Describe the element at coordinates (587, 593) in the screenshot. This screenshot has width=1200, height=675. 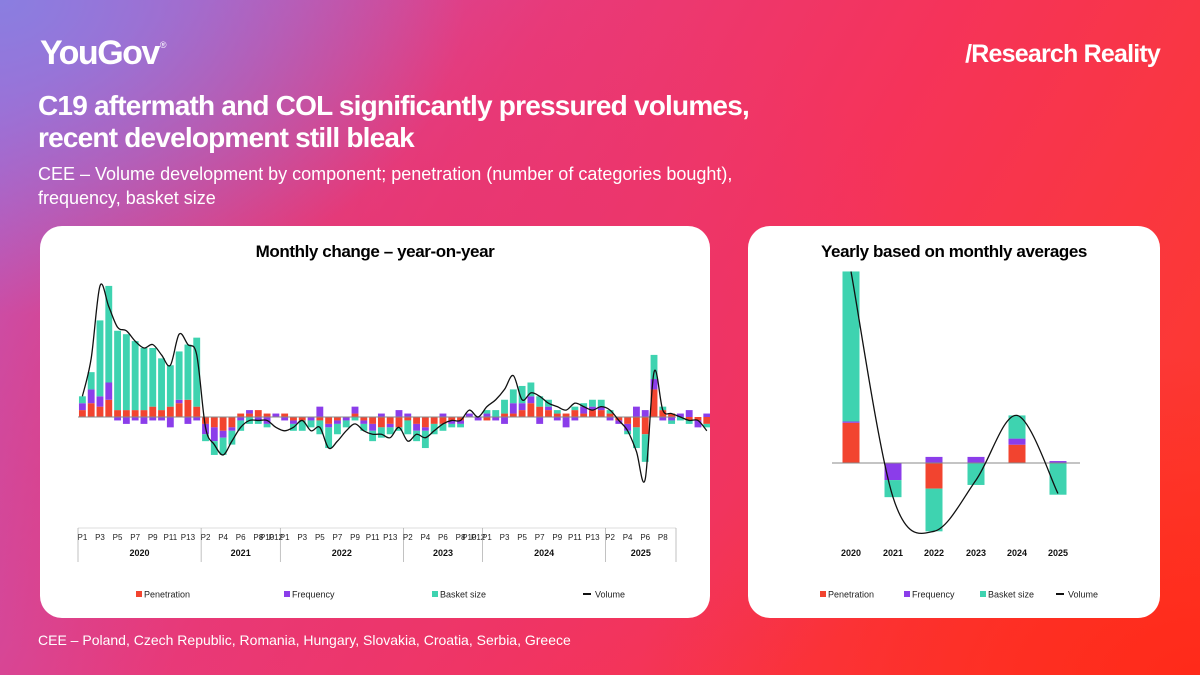
I see `legend-swatch-volume` at that location.